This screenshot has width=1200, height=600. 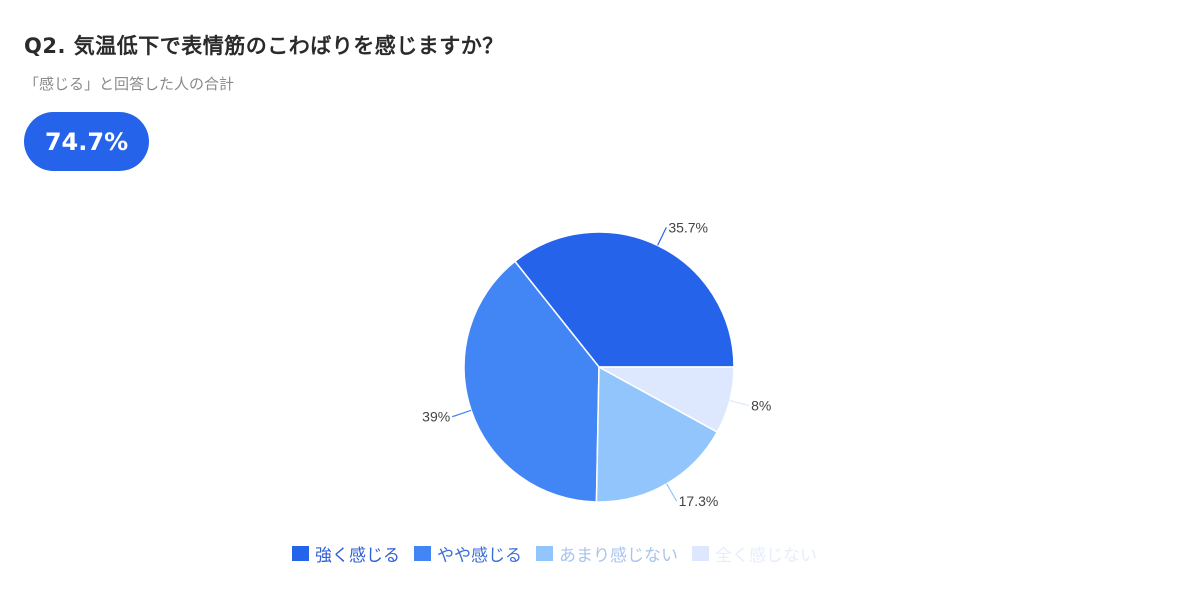 I want to click on legend-label: 全く感じない, so click(x=766, y=556).